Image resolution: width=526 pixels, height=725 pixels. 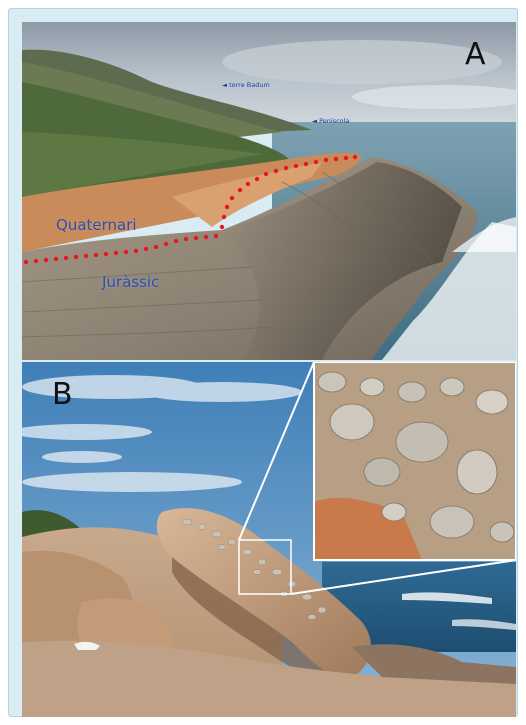 I want to click on zoom-line-upper, so click(x=276, y=451).